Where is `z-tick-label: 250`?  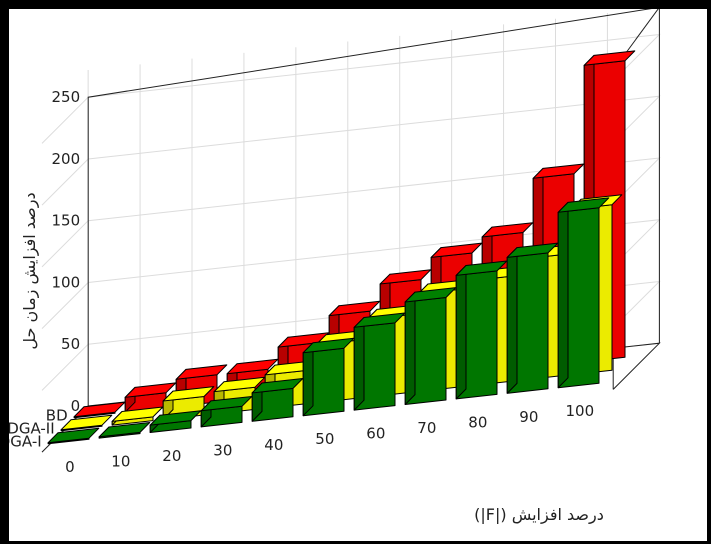
z-tick-label: 250 is located at coordinates (66, 97).